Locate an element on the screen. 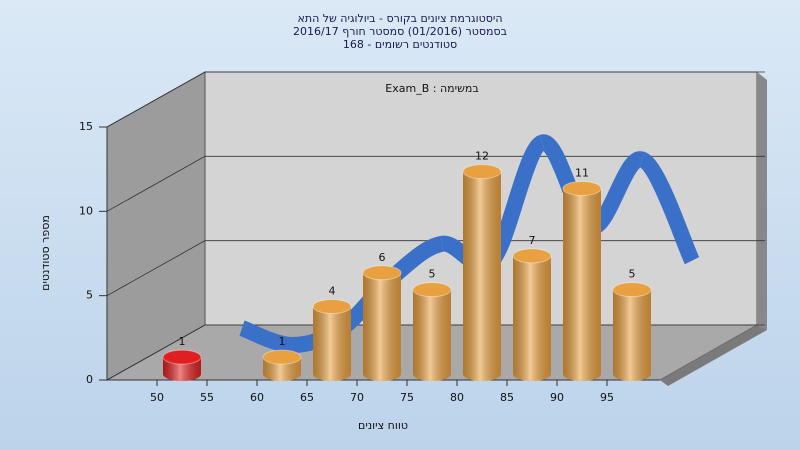 Image resolution: width=800 pixels, height=450 pixels. floor-edge is located at coordinates (713, 355).